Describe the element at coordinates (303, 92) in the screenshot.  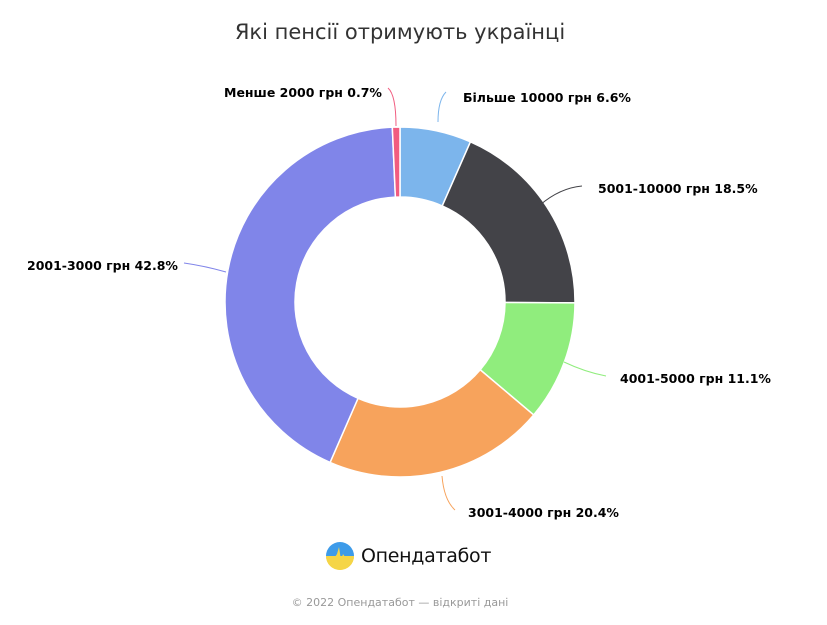
I see `label-less-2000: Менше 2000 грн 0.7%` at that location.